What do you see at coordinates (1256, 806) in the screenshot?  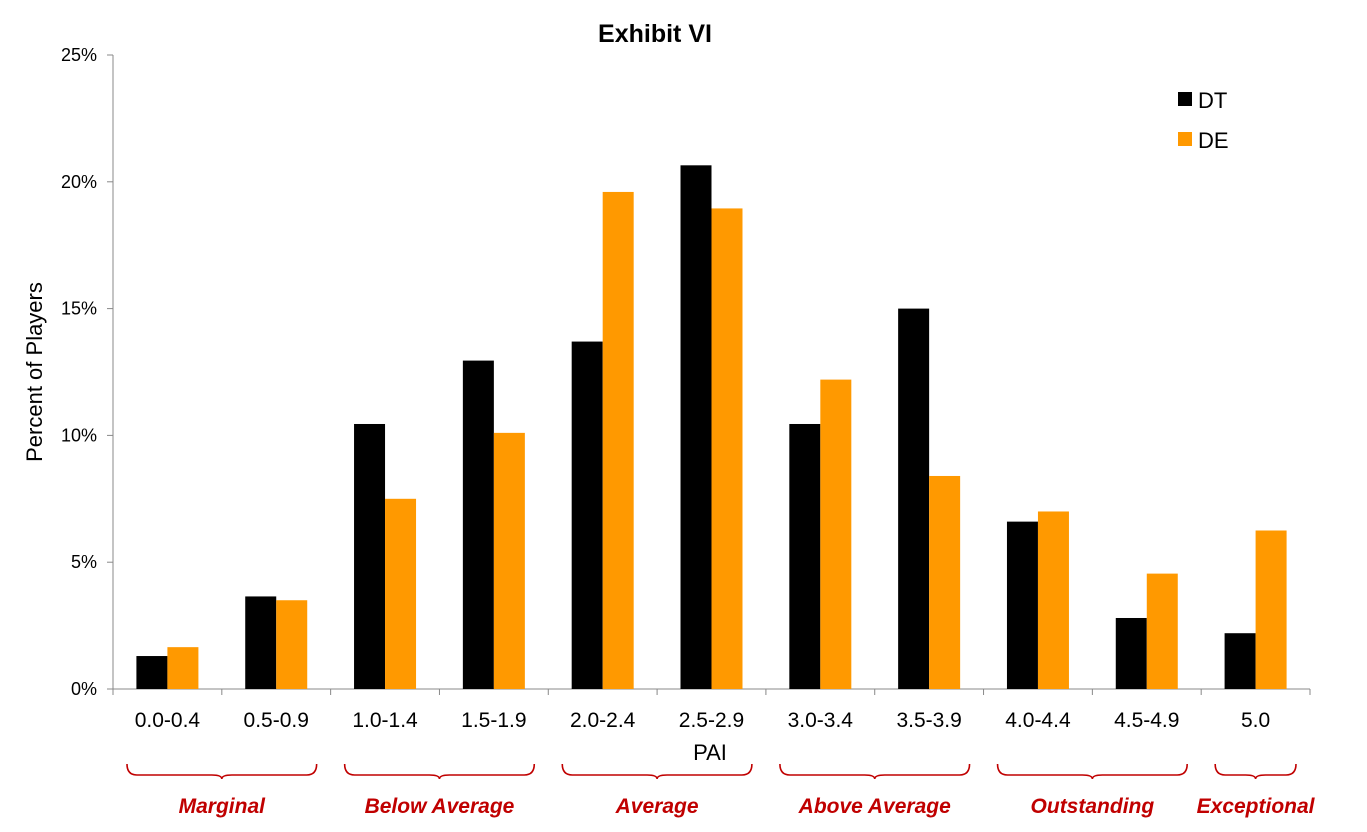 I see `group-label: Exceptional` at bounding box center [1256, 806].